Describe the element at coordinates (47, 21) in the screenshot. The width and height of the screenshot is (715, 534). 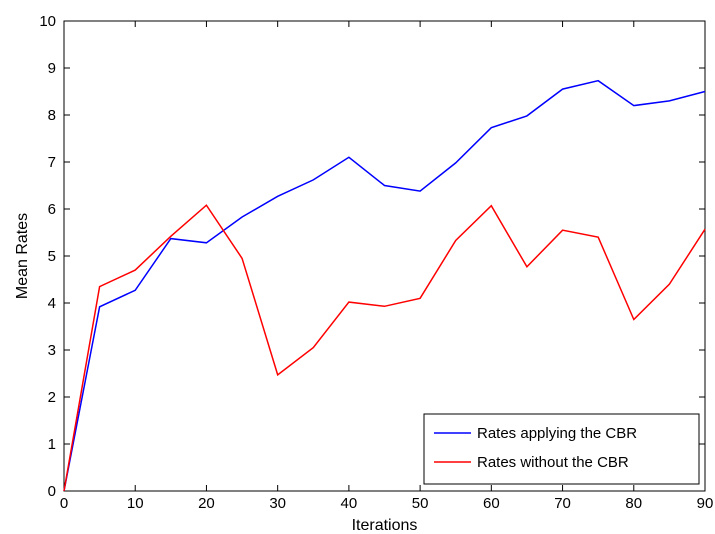
I see `y-tick-label: 10` at that location.